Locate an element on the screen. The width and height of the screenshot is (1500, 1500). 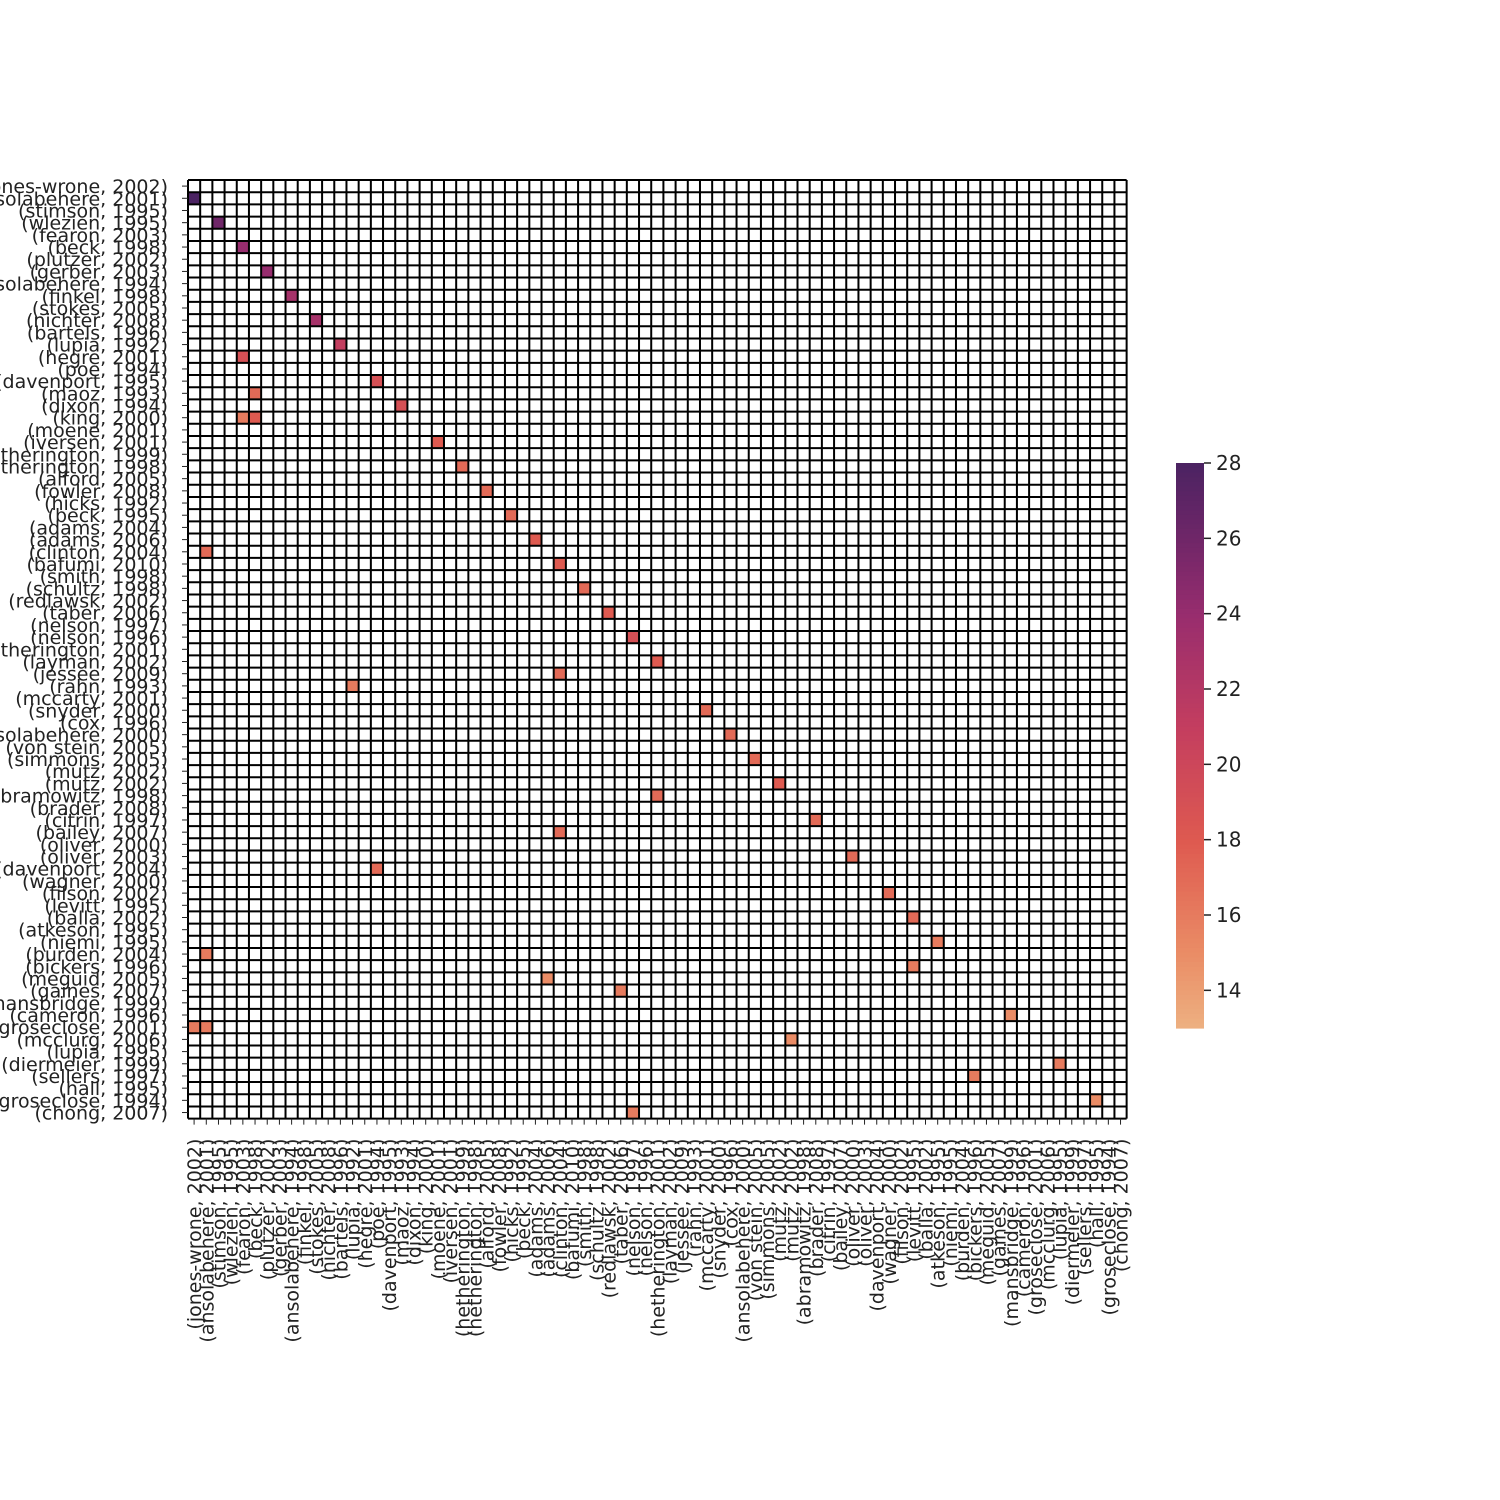
x-tick-label: (finkel, 1998) is located at coordinates (305, 1202).